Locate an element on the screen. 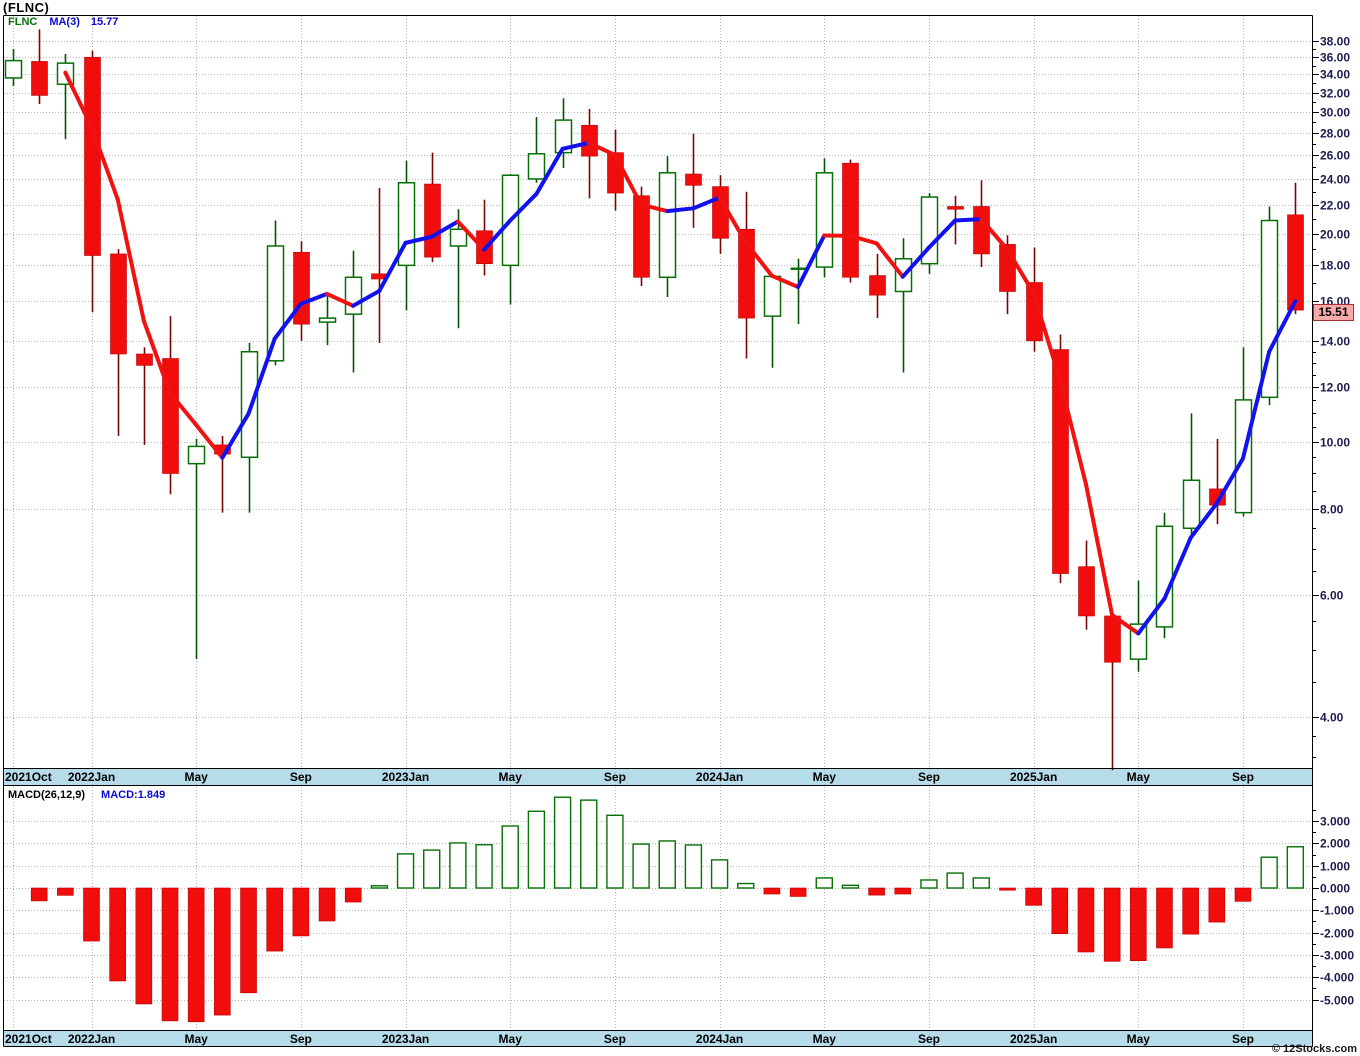 The width and height of the screenshot is (1360, 1056). macd-tick-label: 1.000 is located at coordinates (1335, 867).